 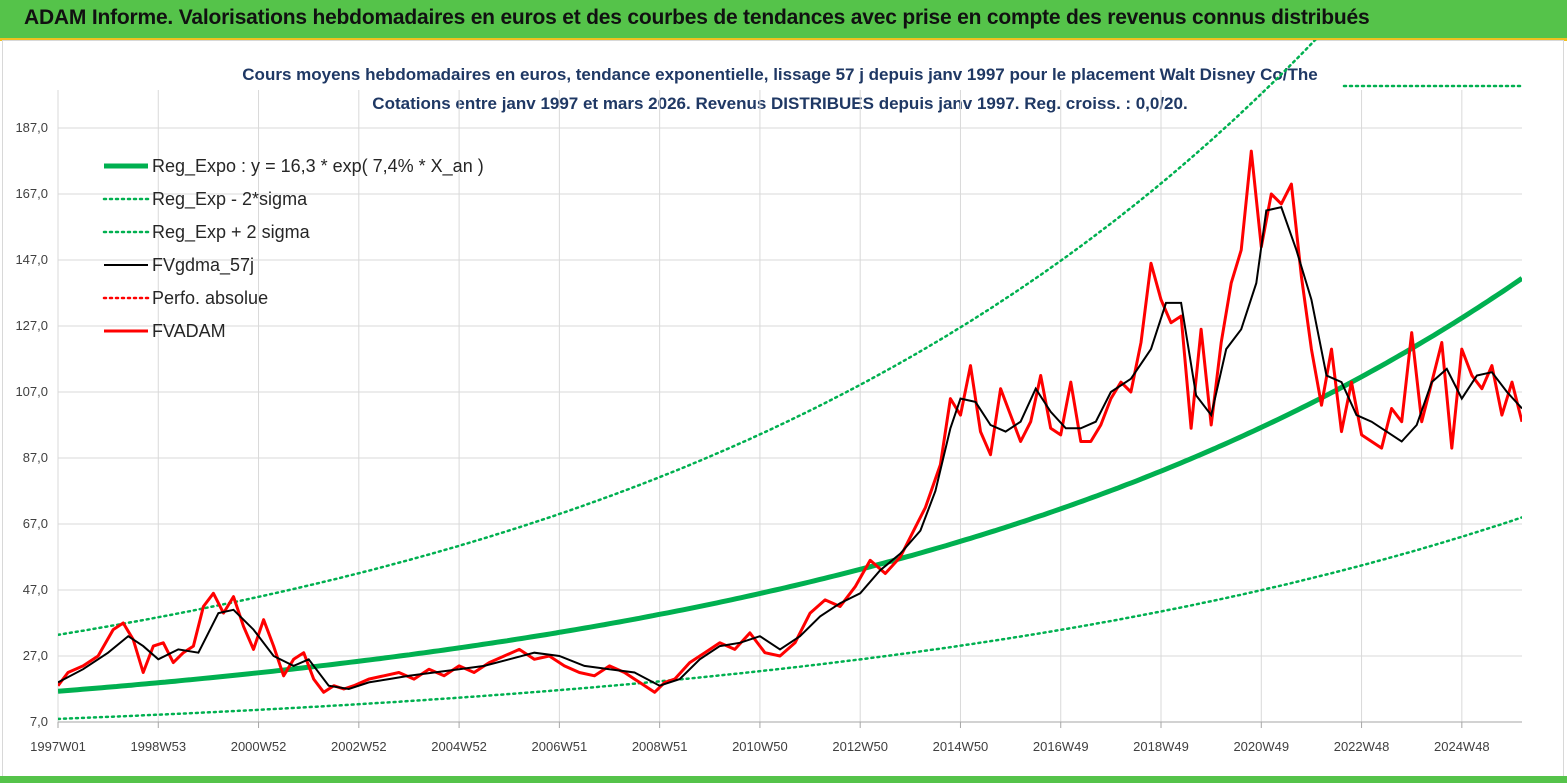 What do you see at coordinates (203, 265) in the screenshot?
I see `legend-label: FVgdma_57j` at bounding box center [203, 265].